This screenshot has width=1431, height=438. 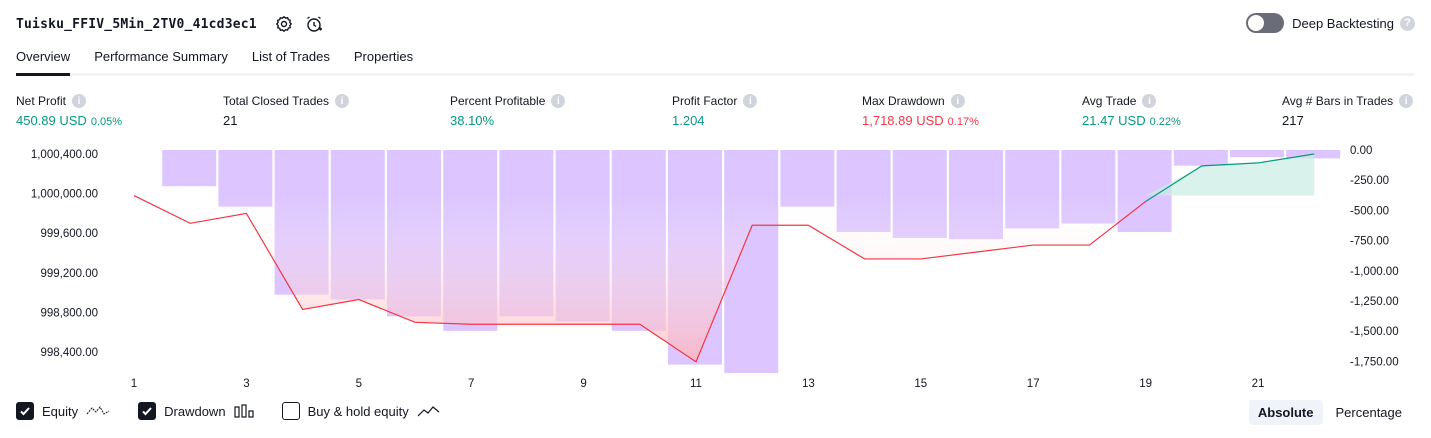 I want to click on tab-overview: Overview, so click(x=43, y=61).